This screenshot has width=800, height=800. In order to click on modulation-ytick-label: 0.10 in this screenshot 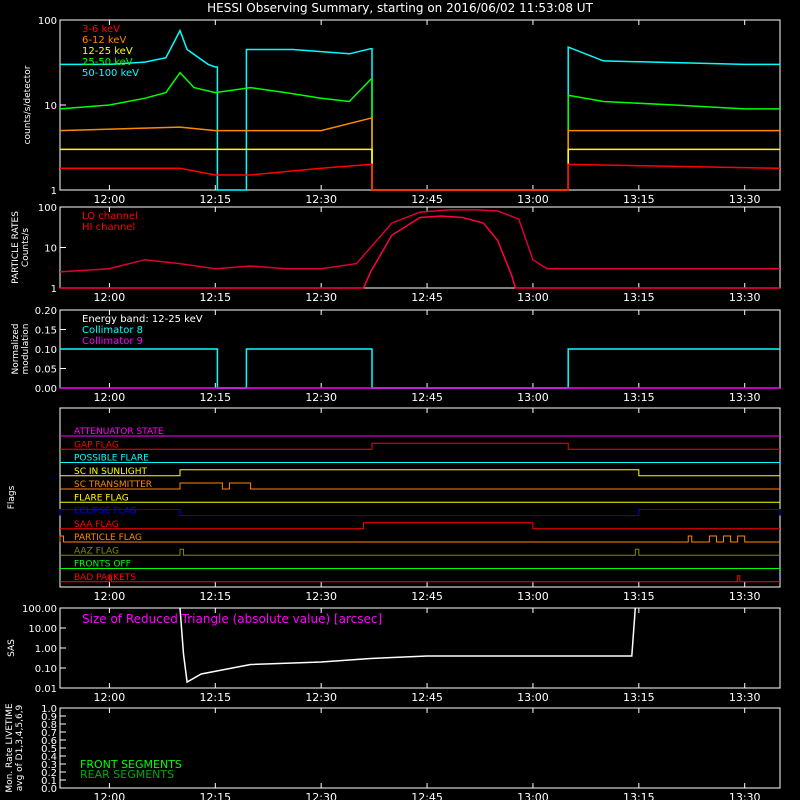, I will do `click(46, 350)`.